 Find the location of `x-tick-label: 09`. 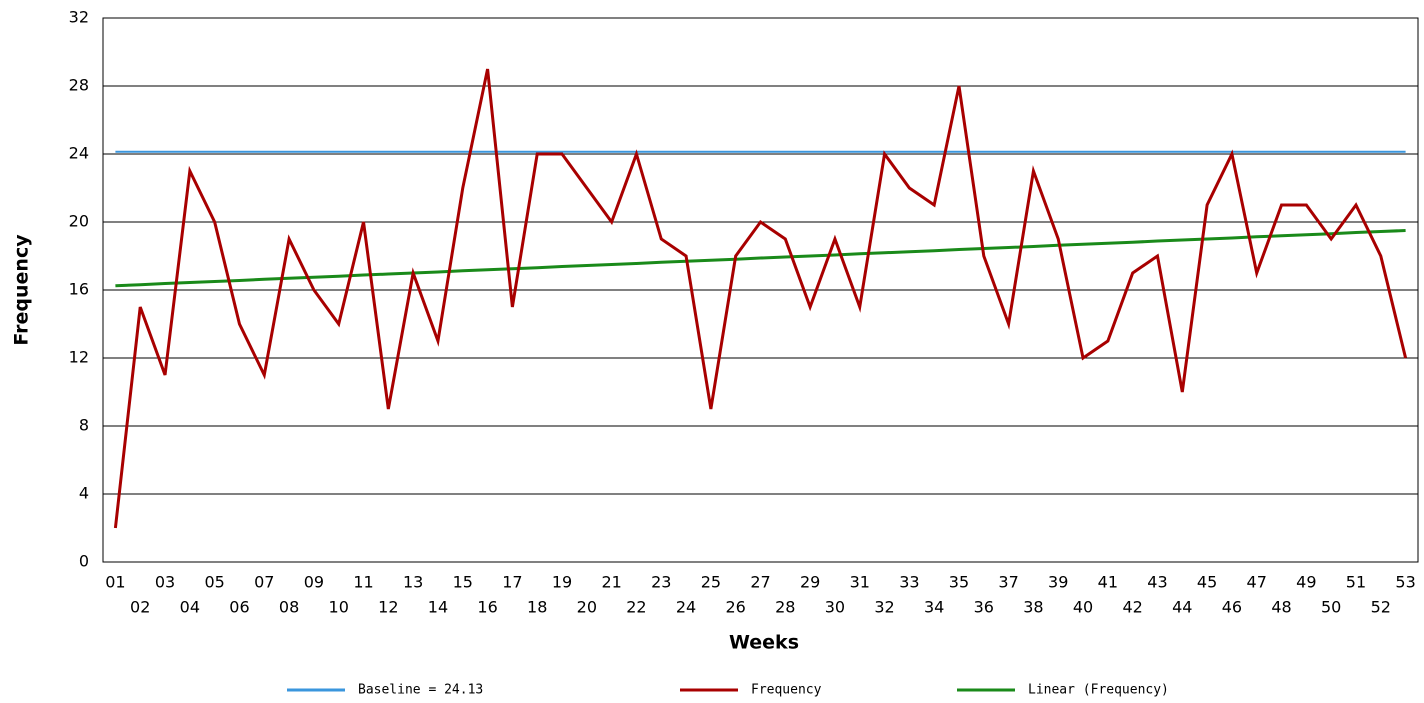

x-tick-label: 09 is located at coordinates (314, 582).